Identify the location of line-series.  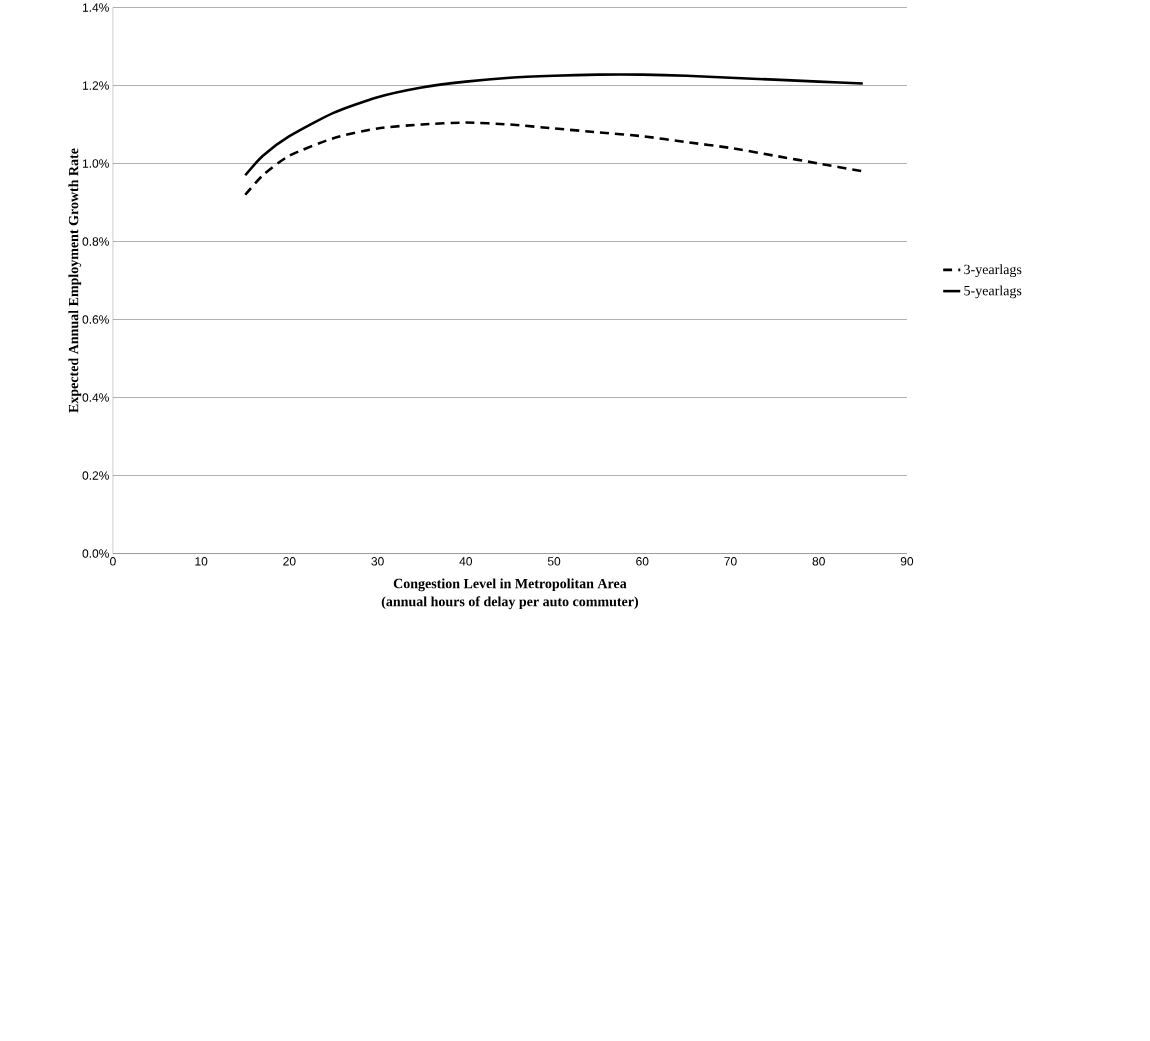
(554, 125).